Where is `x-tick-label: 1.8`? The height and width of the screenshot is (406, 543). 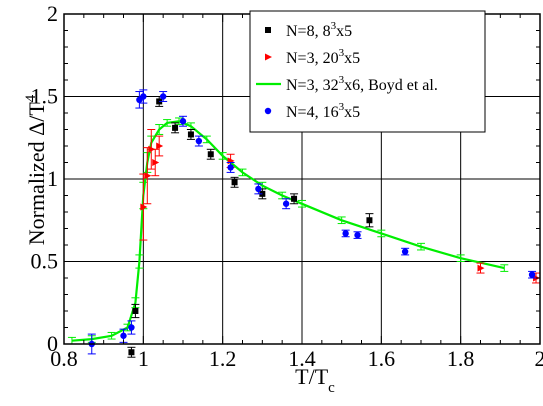 x-tick-label: 1.8 is located at coordinates (461, 358).